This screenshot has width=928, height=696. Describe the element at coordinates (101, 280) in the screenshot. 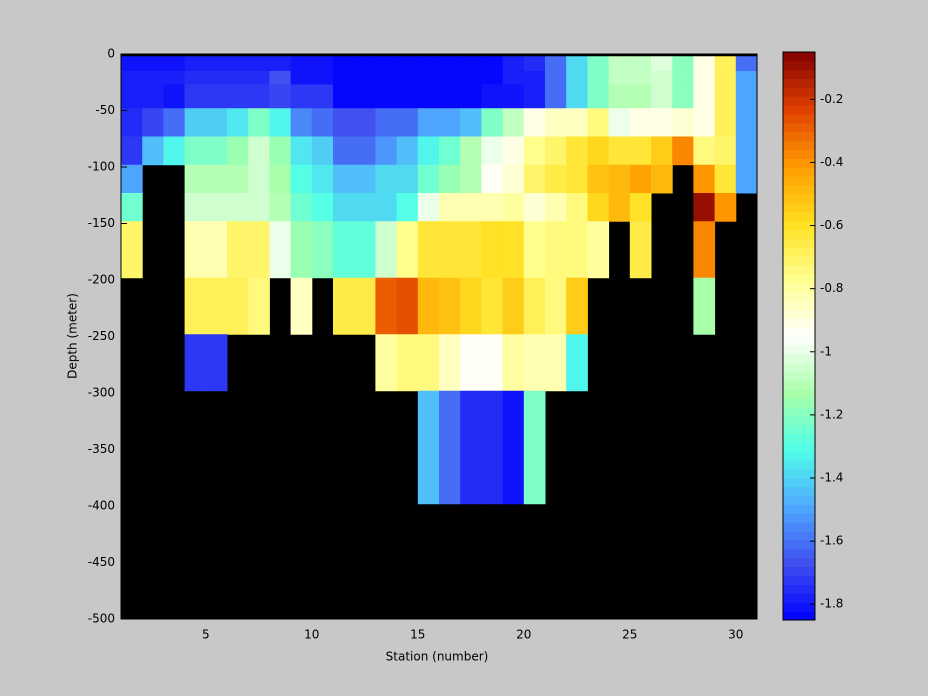

I see `y-tick-label: -200` at that location.